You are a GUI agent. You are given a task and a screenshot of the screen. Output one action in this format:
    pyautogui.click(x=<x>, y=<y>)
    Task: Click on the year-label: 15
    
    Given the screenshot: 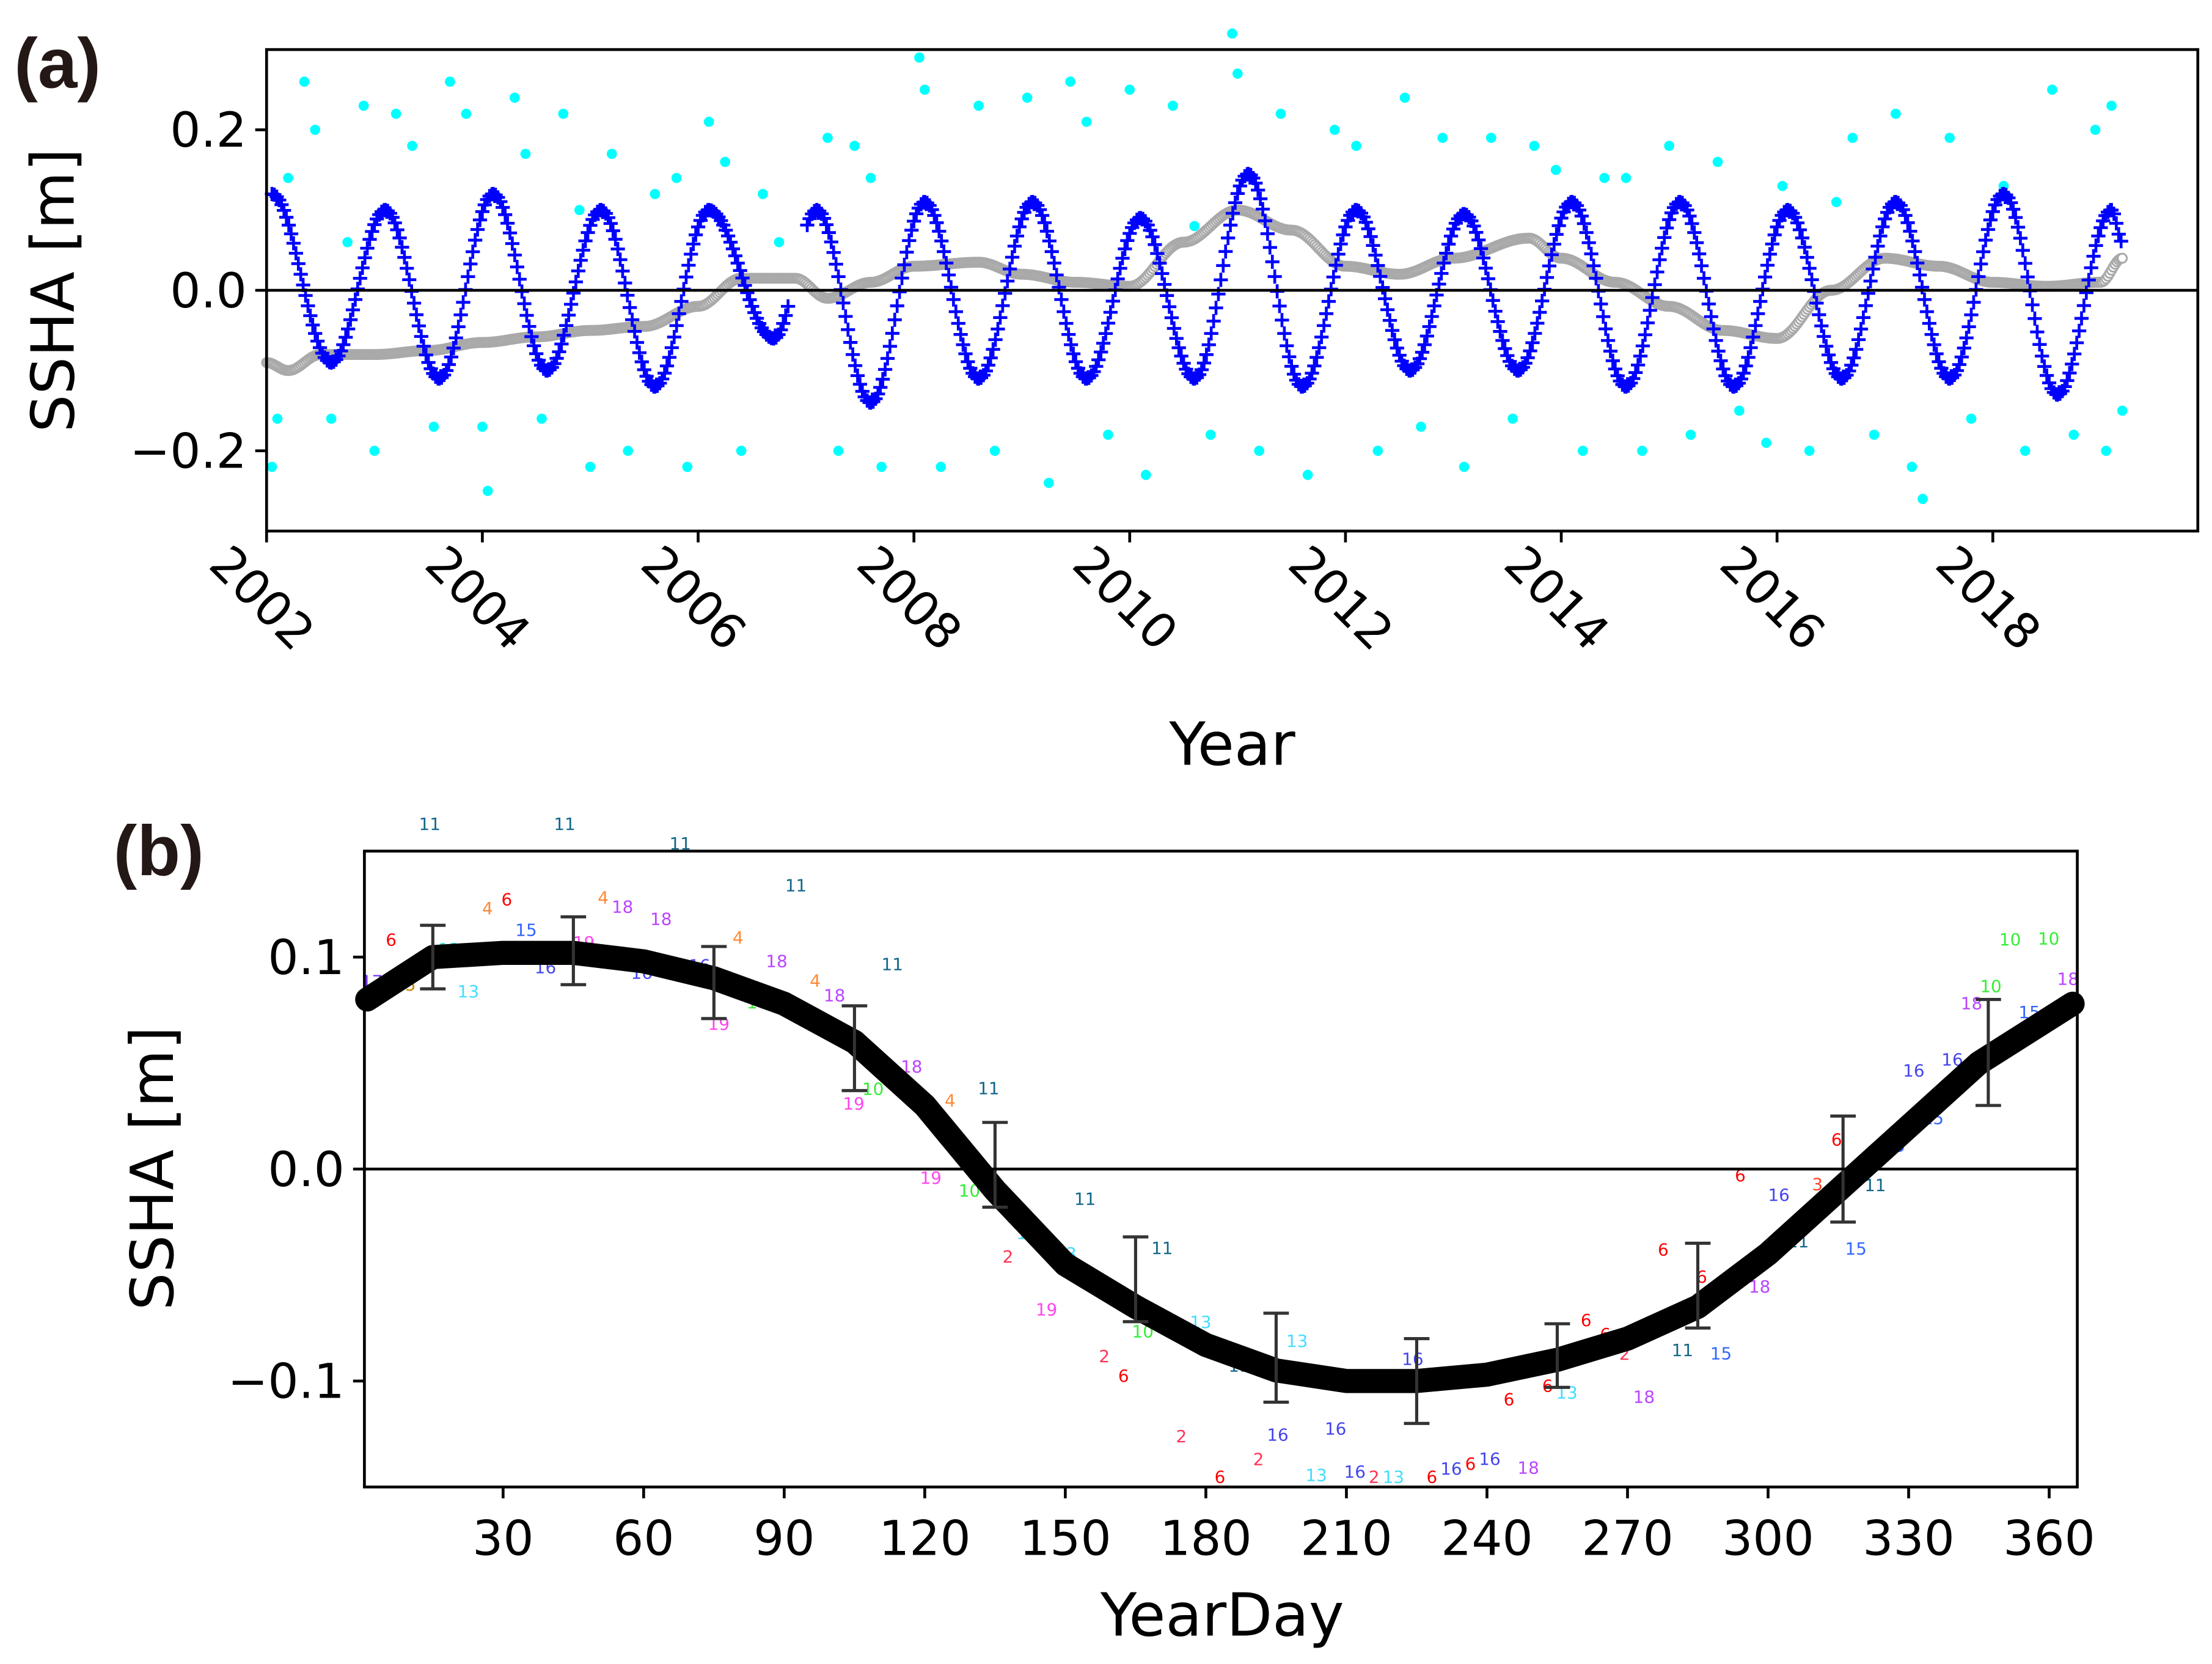 What is the action you would take?
    pyautogui.click(x=1856, y=1249)
    